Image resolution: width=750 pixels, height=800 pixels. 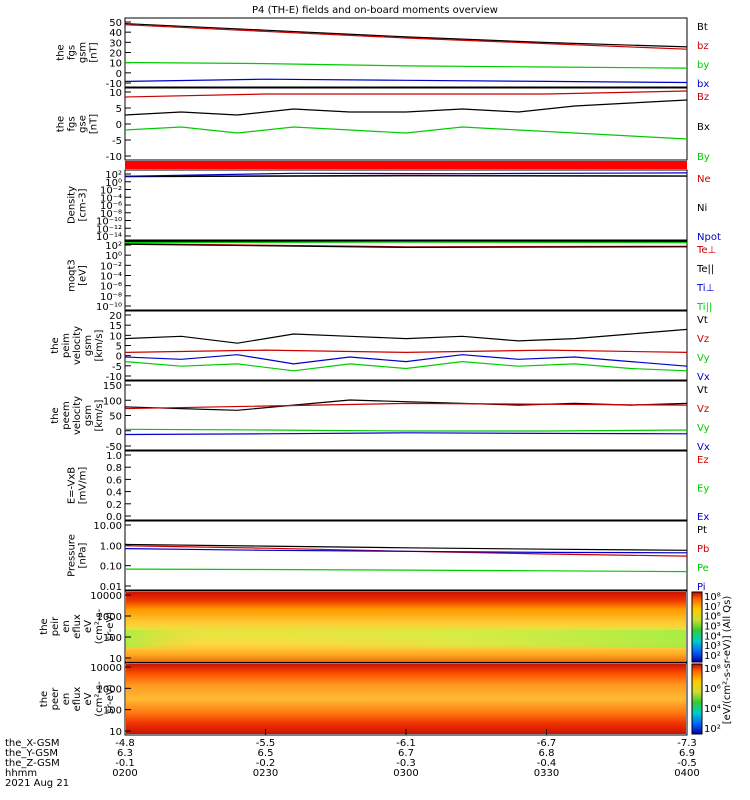 I want to click on xaxis-value: -0.4, so click(x=547, y=763).